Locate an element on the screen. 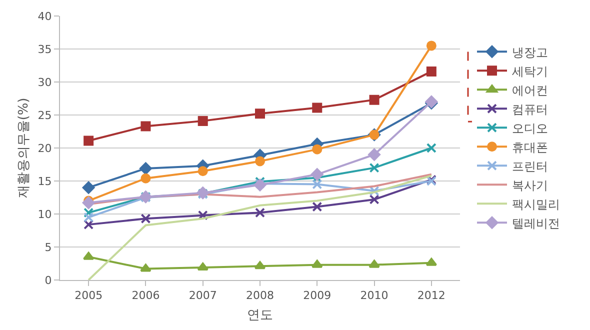  legend-label: 컴퓨터 is located at coordinates (530, 109).